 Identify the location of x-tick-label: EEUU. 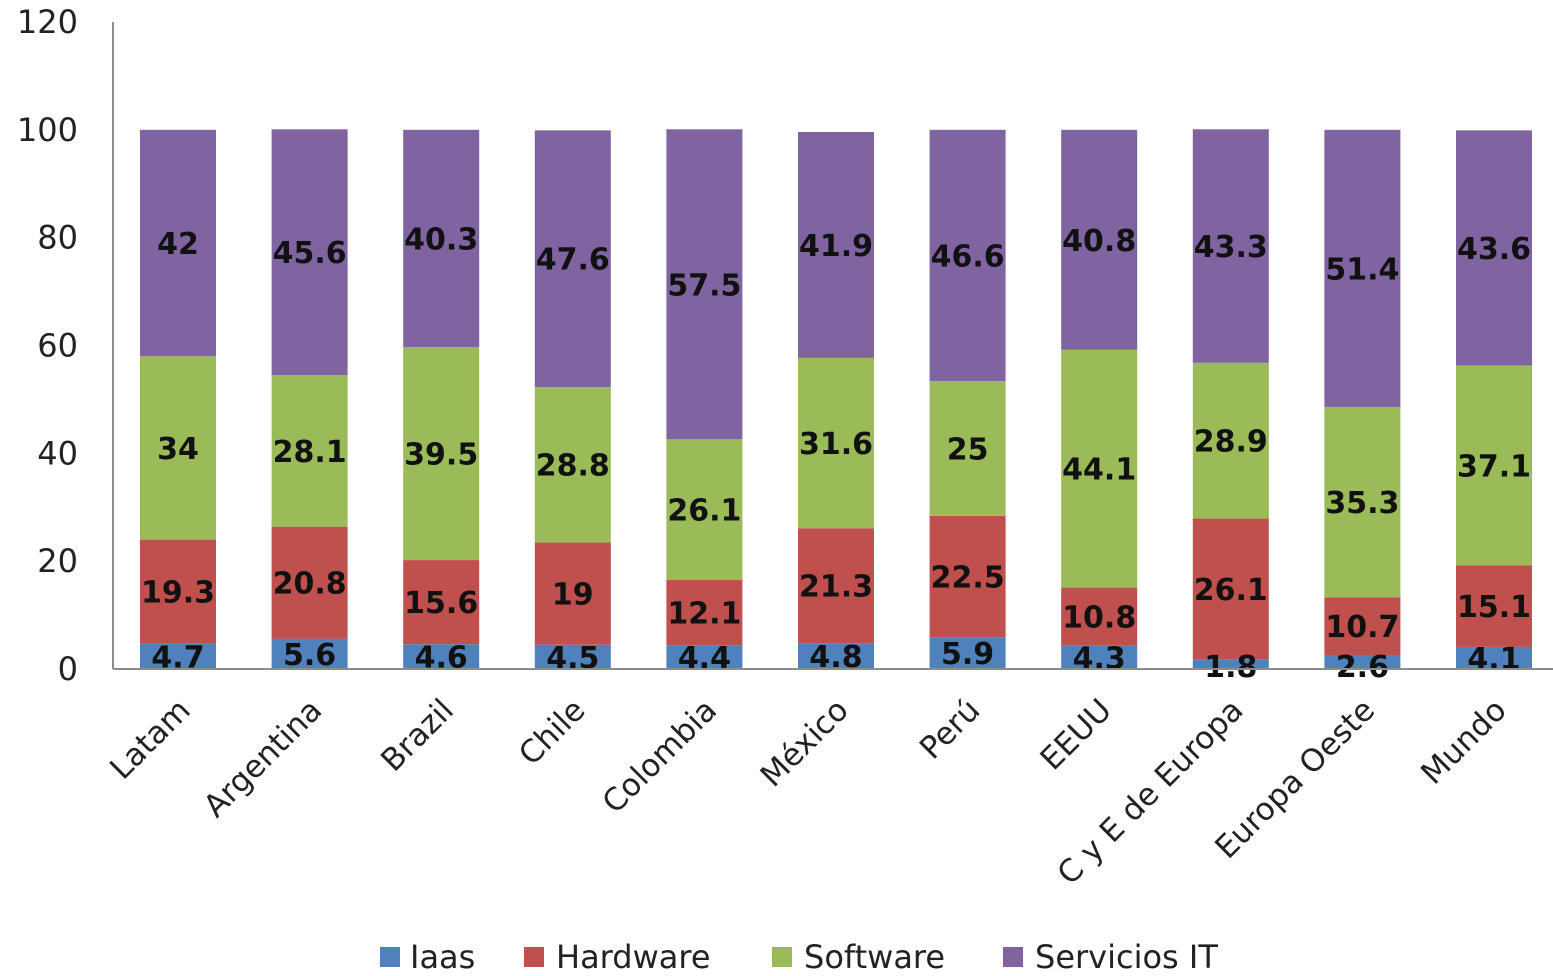
(1076, 734).